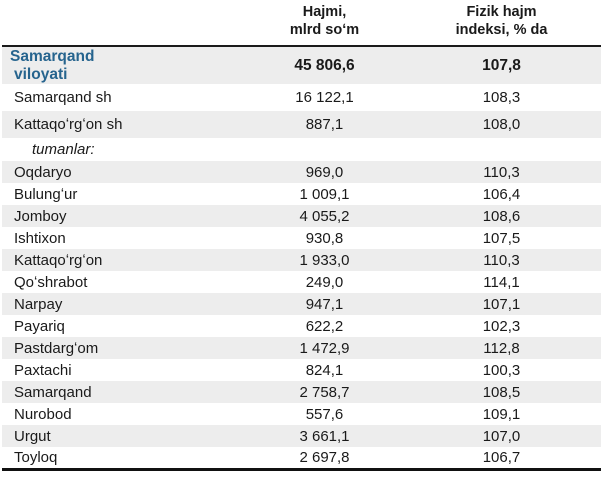  Describe the element at coordinates (324, 459) in the screenshot. I see `row-hajmi: 2 697,8` at that location.